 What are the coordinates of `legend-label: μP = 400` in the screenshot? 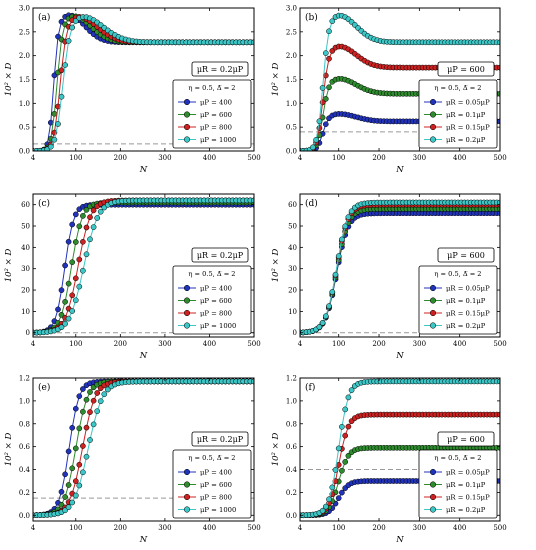 It's located at (216, 103).